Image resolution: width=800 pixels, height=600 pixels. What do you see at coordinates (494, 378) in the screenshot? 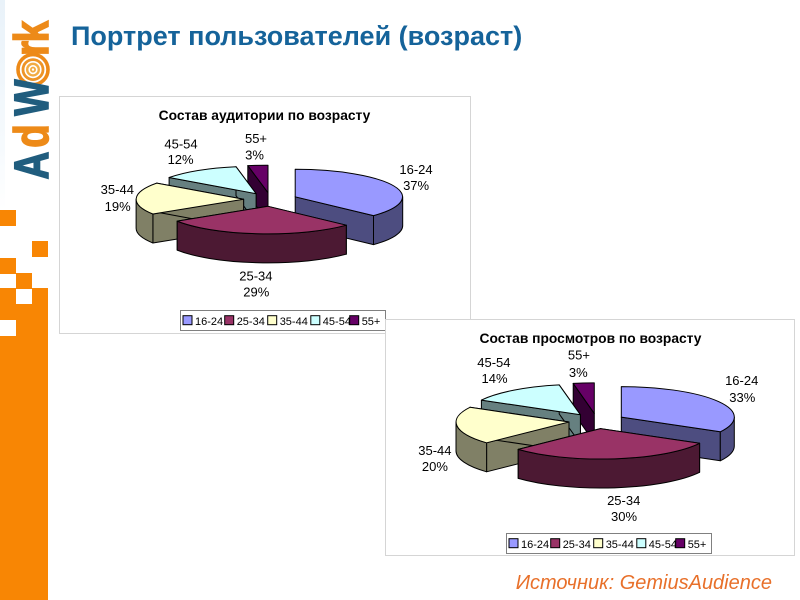
I see `svg-text: 14%` at bounding box center [494, 378].